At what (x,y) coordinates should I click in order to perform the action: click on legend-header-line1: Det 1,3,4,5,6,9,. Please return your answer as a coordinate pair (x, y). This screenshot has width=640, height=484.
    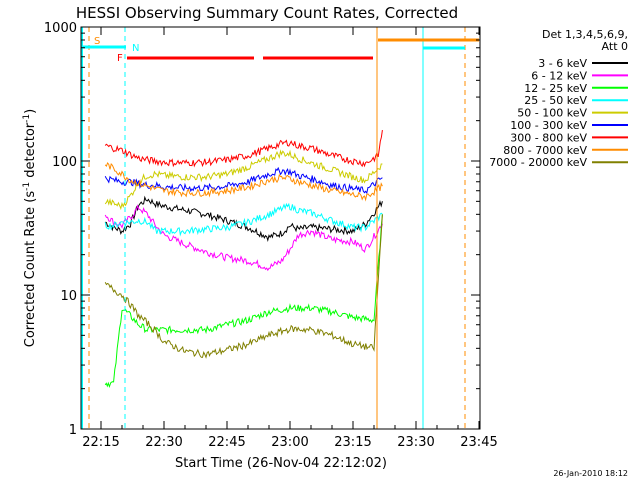
    Looking at the image, I should click on (585, 34).